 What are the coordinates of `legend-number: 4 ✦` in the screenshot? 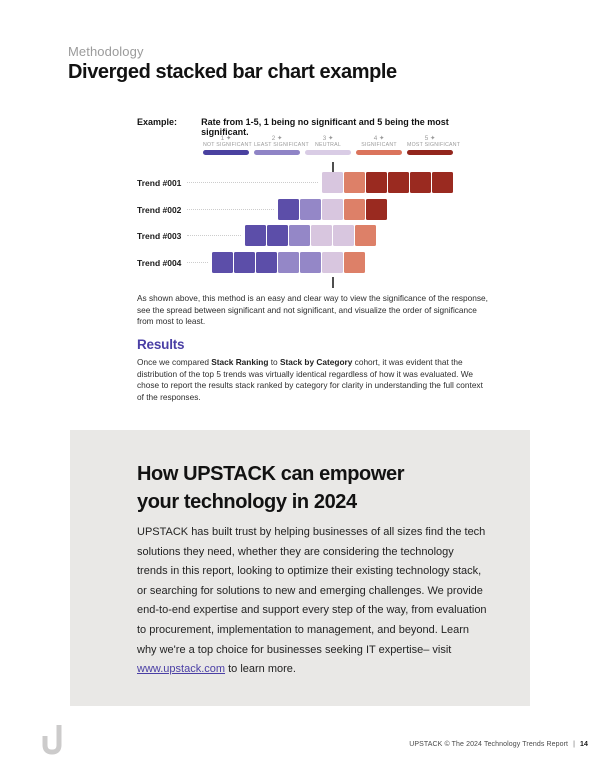 It's located at (379, 138).